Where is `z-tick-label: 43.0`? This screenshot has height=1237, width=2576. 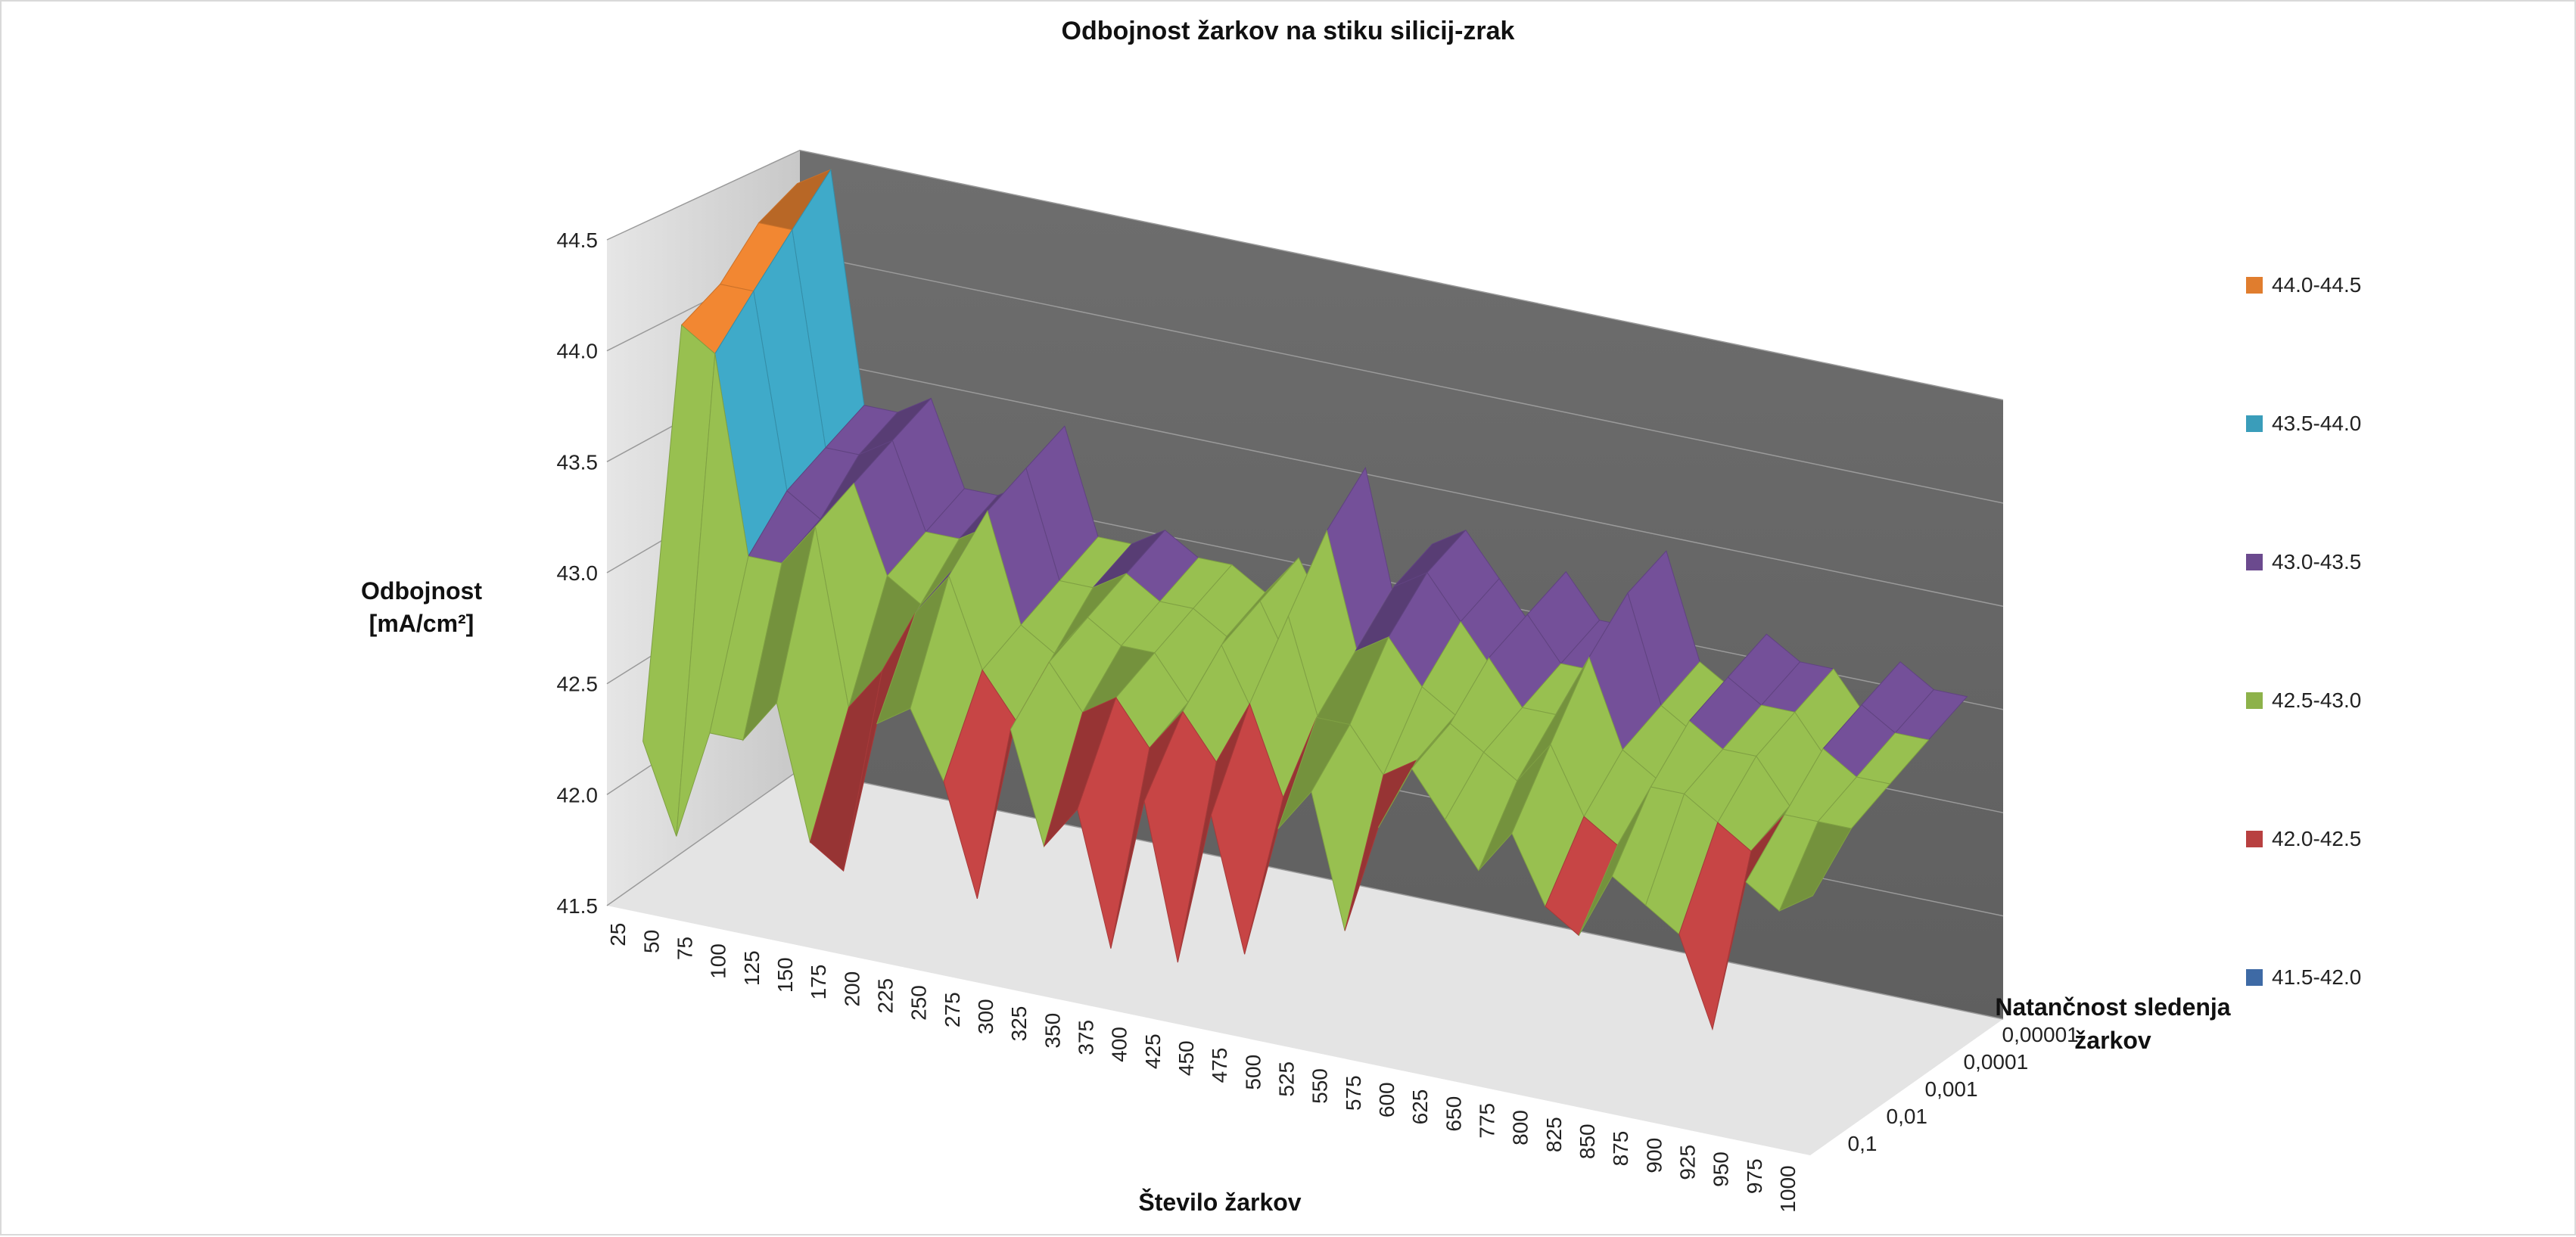
z-tick-label: 43.0 is located at coordinates (578, 573).